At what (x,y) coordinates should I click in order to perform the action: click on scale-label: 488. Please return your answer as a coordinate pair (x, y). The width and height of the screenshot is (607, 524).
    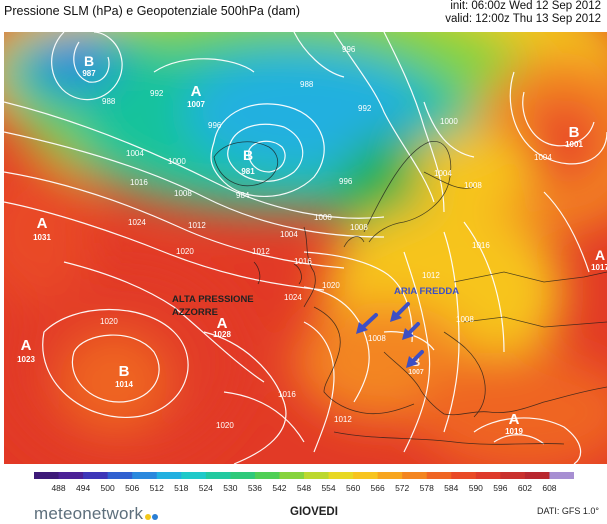
    Looking at the image, I should click on (58, 488).